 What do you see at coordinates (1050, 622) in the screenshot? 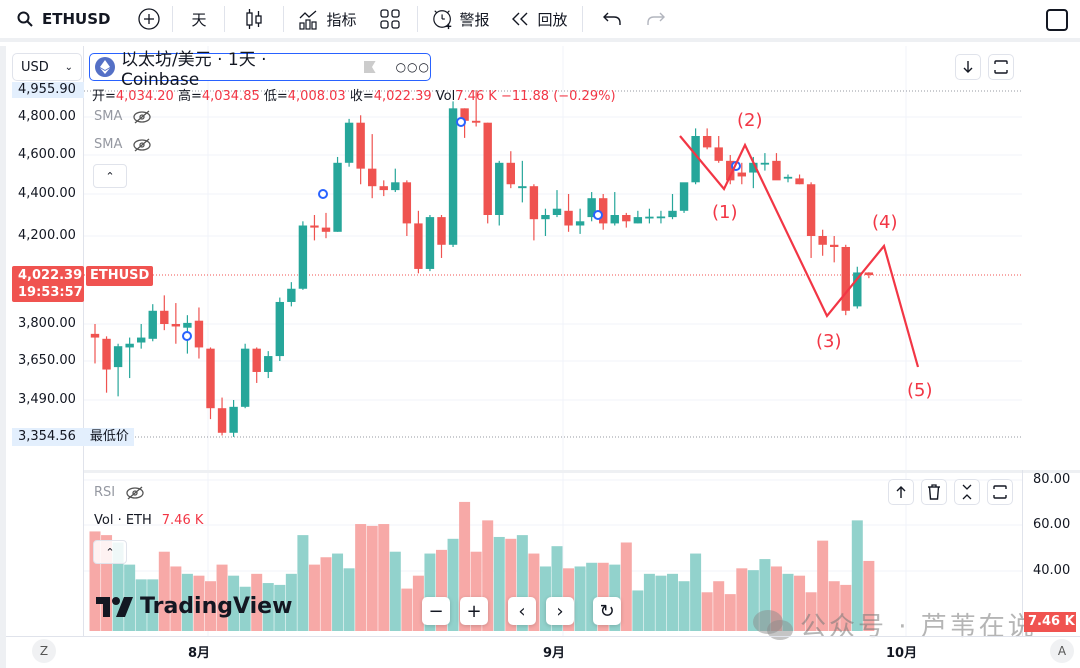
I see `last-volume-tag: 7.46 K` at bounding box center [1050, 622].